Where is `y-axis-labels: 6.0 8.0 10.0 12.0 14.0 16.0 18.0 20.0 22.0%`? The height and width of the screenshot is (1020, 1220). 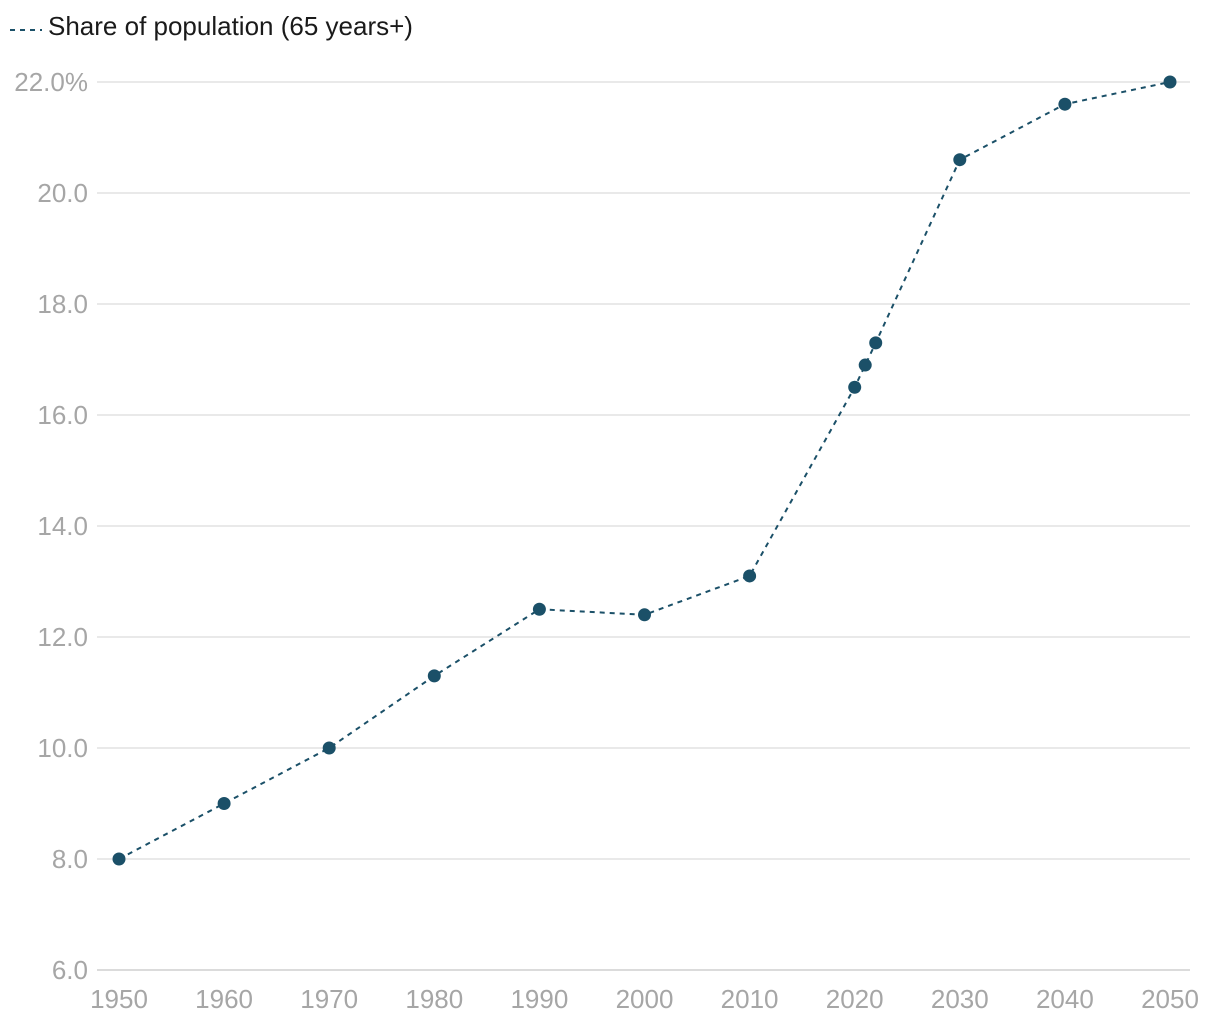 y-axis-labels: 6.0 8.0 10.0 12.0 14.0 16.0 18.0 20.0 22.0% is located at coordinates (51, 526).